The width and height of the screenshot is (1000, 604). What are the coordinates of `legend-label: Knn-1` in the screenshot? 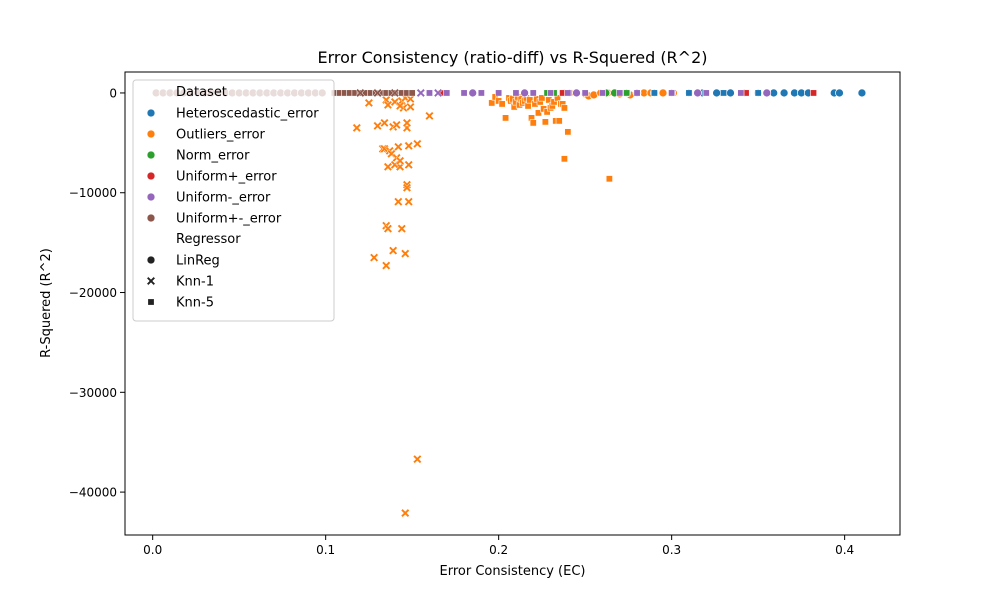 It's located at (195, 282).